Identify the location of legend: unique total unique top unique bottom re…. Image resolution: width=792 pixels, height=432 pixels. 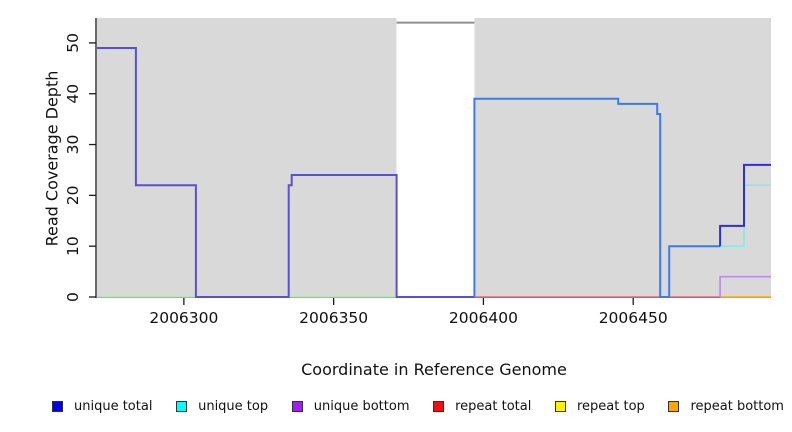
(418, 406).